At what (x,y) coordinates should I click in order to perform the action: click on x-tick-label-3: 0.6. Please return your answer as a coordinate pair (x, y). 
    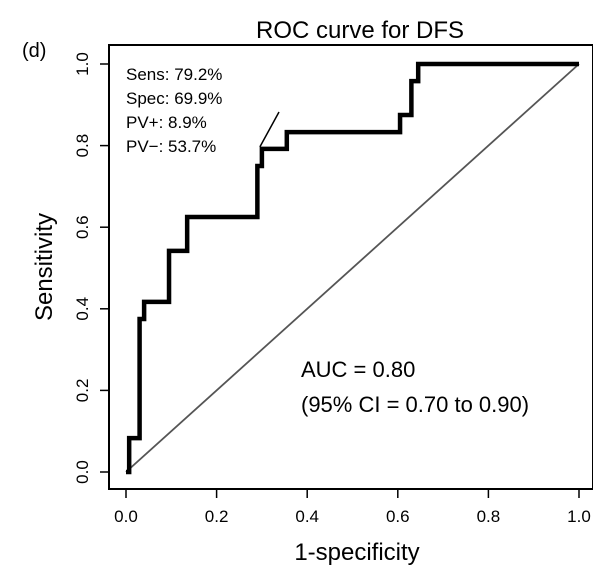
    Looking at the image, I should click on (398, 516).